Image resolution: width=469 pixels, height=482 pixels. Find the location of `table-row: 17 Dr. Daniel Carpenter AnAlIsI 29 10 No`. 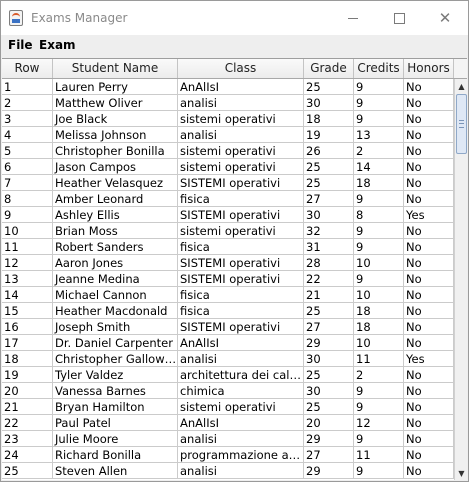

table-row: 17 Dr. Daniel Carpenter AnAlIsI 29 10 No is located at coordinates (228, 343).